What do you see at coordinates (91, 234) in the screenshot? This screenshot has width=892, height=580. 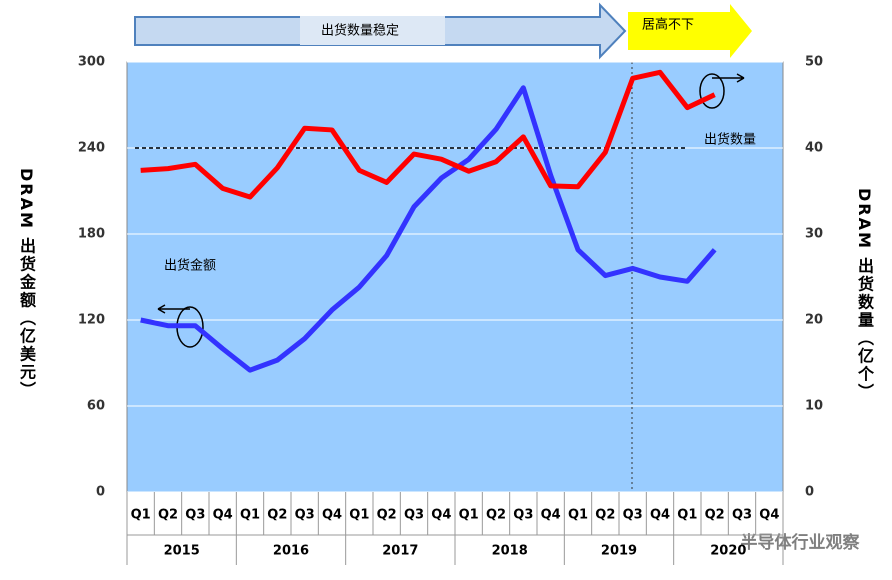 I see `y-tick-label: 180` at bounding box center [91, 234].